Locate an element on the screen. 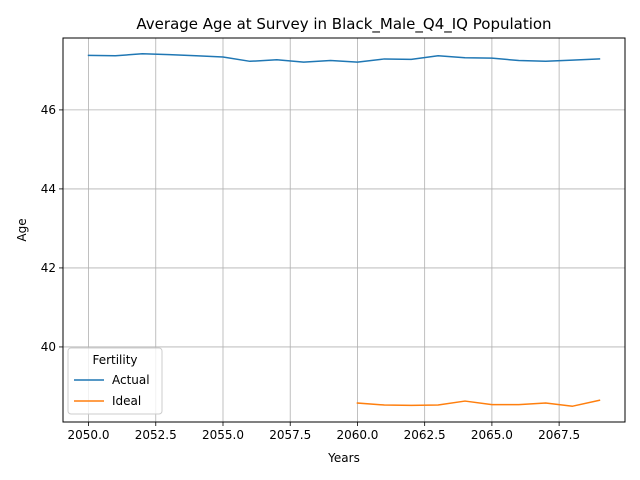  y-axis-label: Age is located at coordinates (22, 229).